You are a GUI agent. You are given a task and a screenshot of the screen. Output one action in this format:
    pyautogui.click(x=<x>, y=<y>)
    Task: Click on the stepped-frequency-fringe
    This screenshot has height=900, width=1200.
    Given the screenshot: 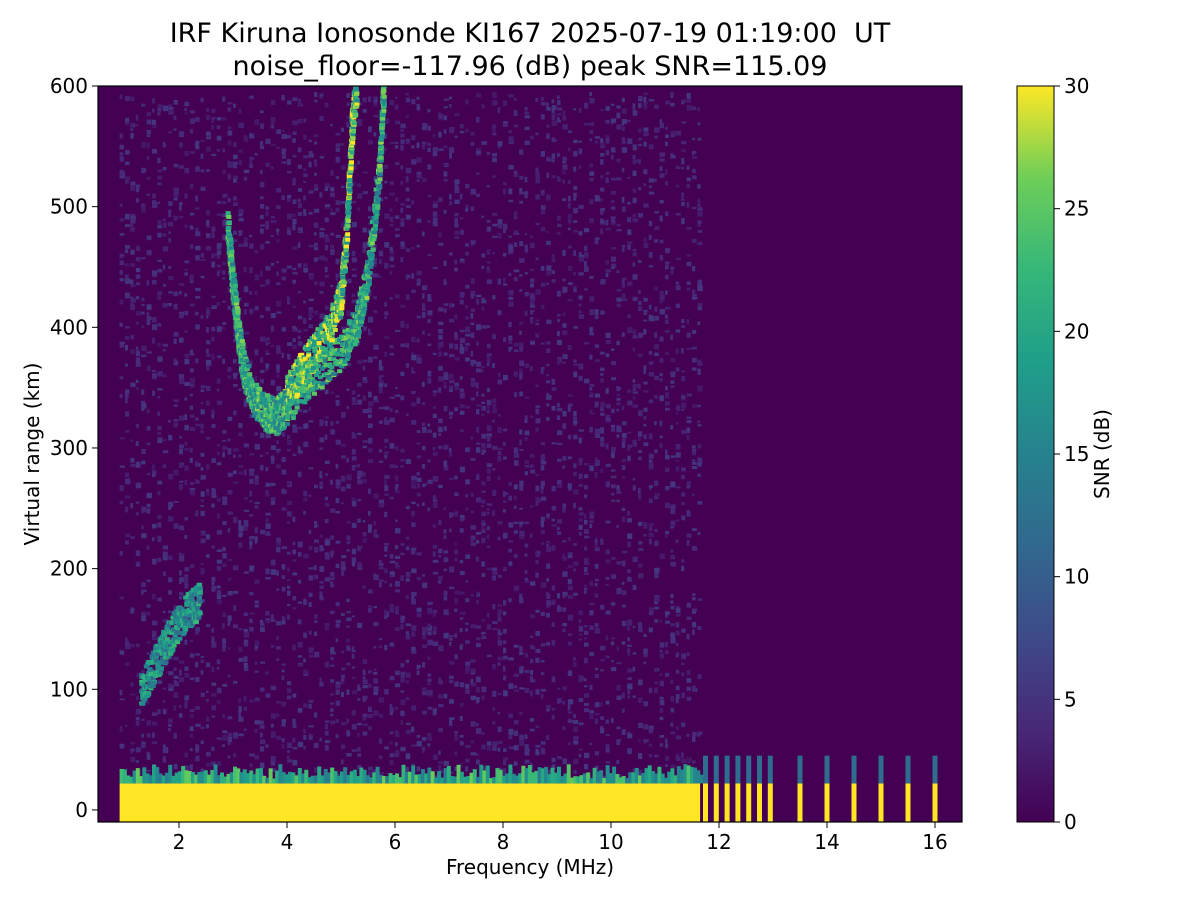 What is the action you would take?
    pyautogui.click(x=705, y=769)
    